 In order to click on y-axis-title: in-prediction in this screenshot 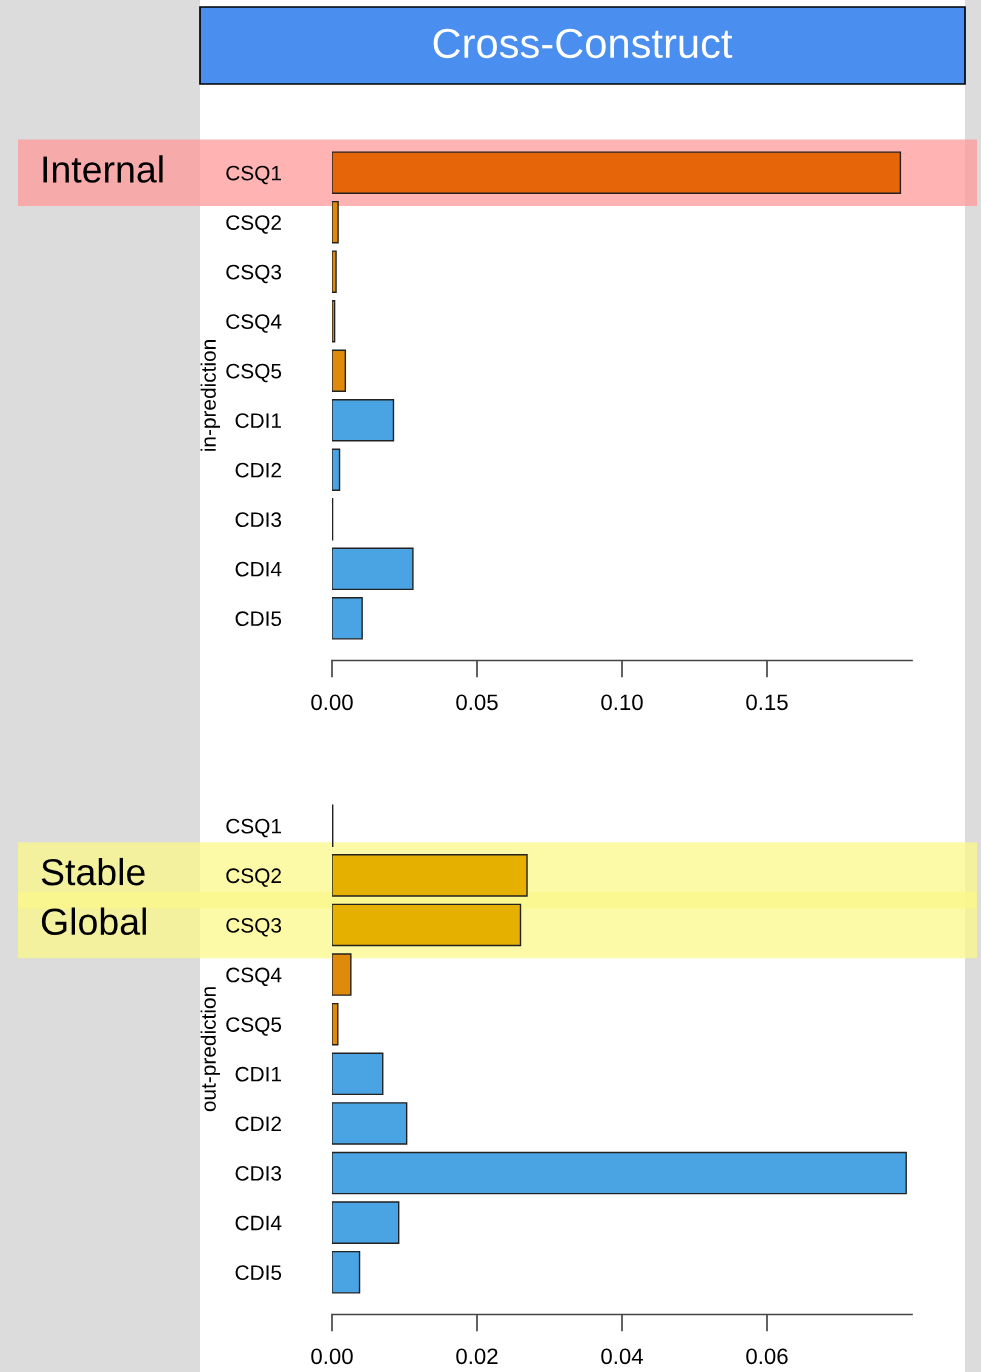, I will do `click(210, 395)`.